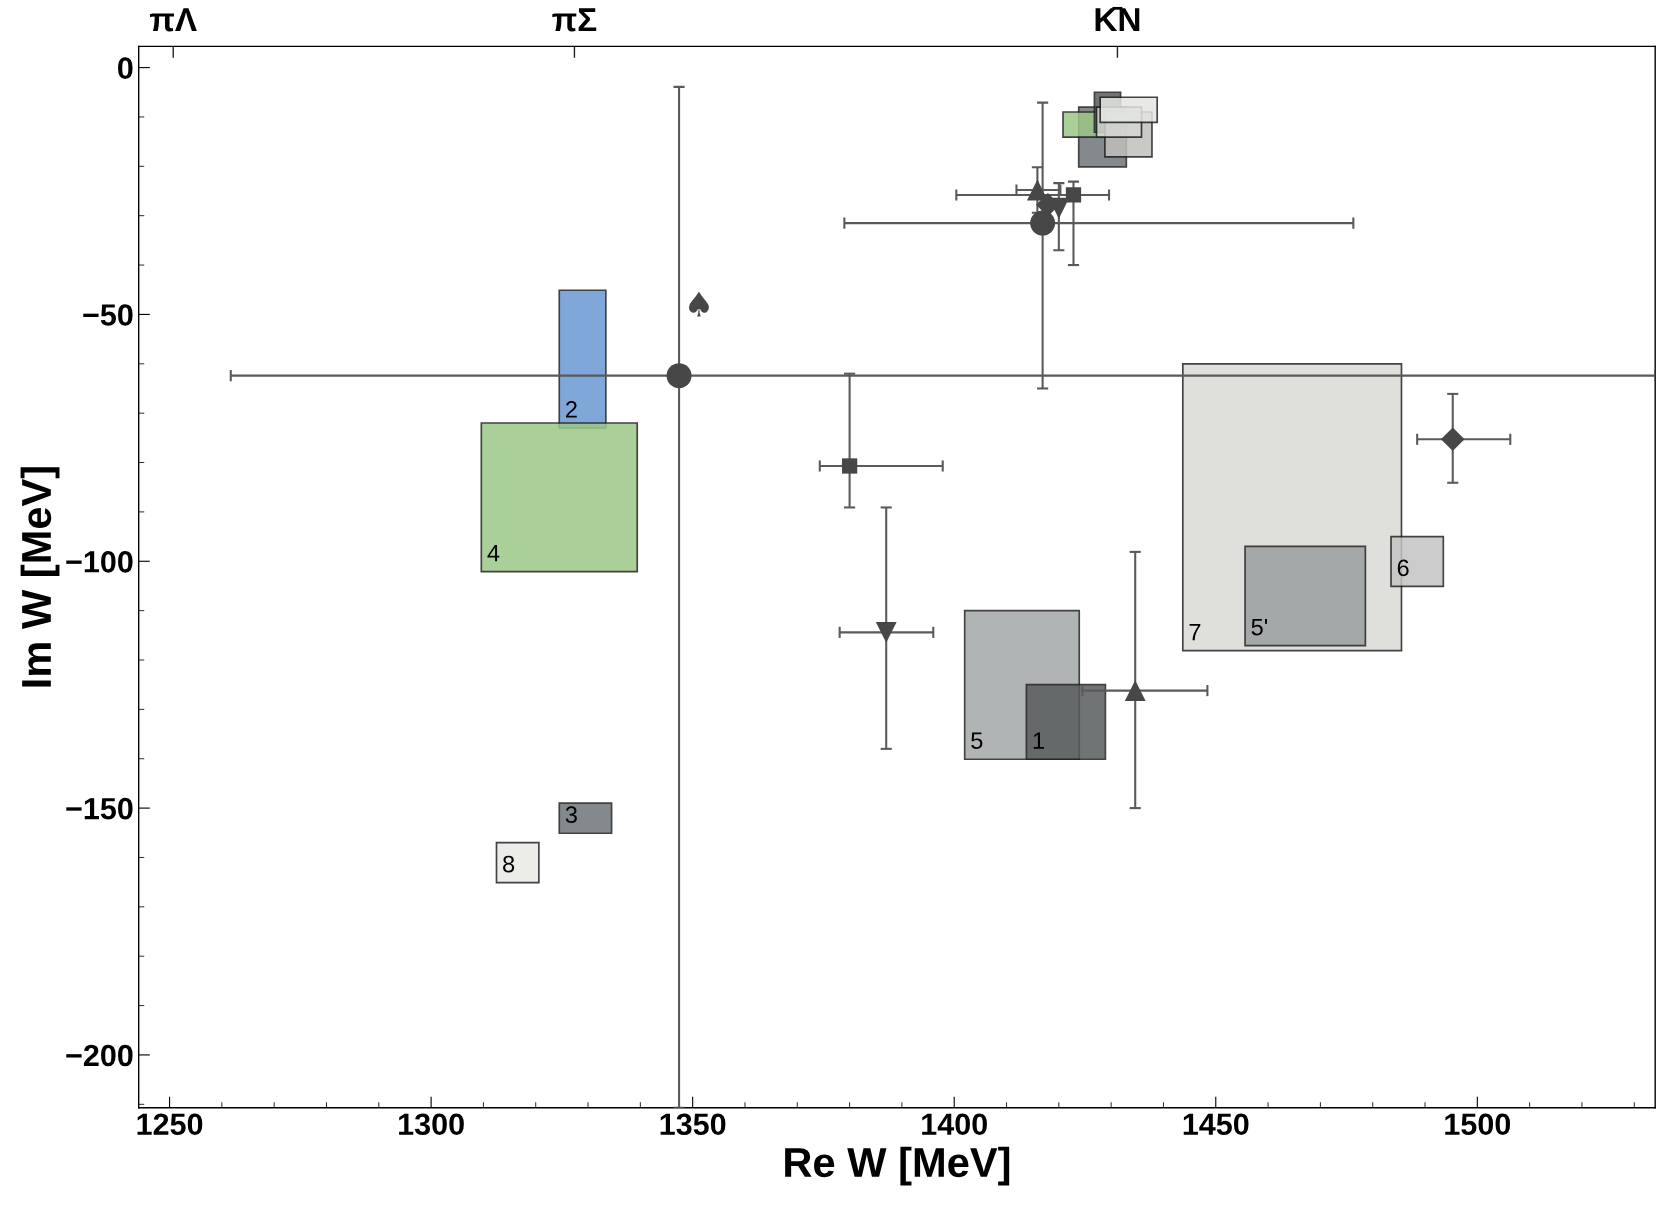 Image resolution: width=1661 pixels, height=1220 pixels. I want to click on y-tick-label: −200, so click(99, 1055).